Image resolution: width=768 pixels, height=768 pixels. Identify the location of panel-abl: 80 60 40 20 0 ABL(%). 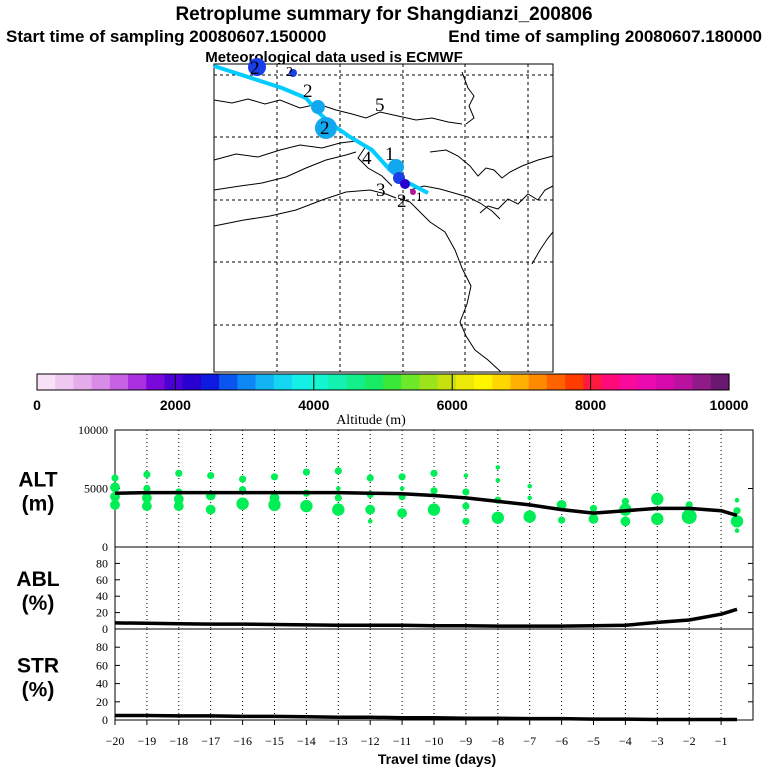
(385, 591).